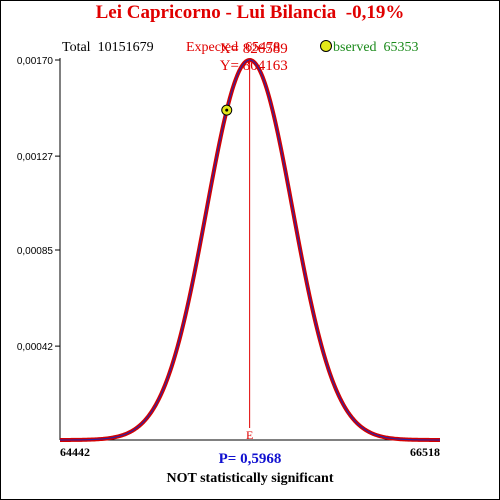 Image resolution: width=500 pixels, height=500 pixels. I want to click on chart-title: Lei Capricorno - Lui Bilancia -0,19%, so click(250, 12).